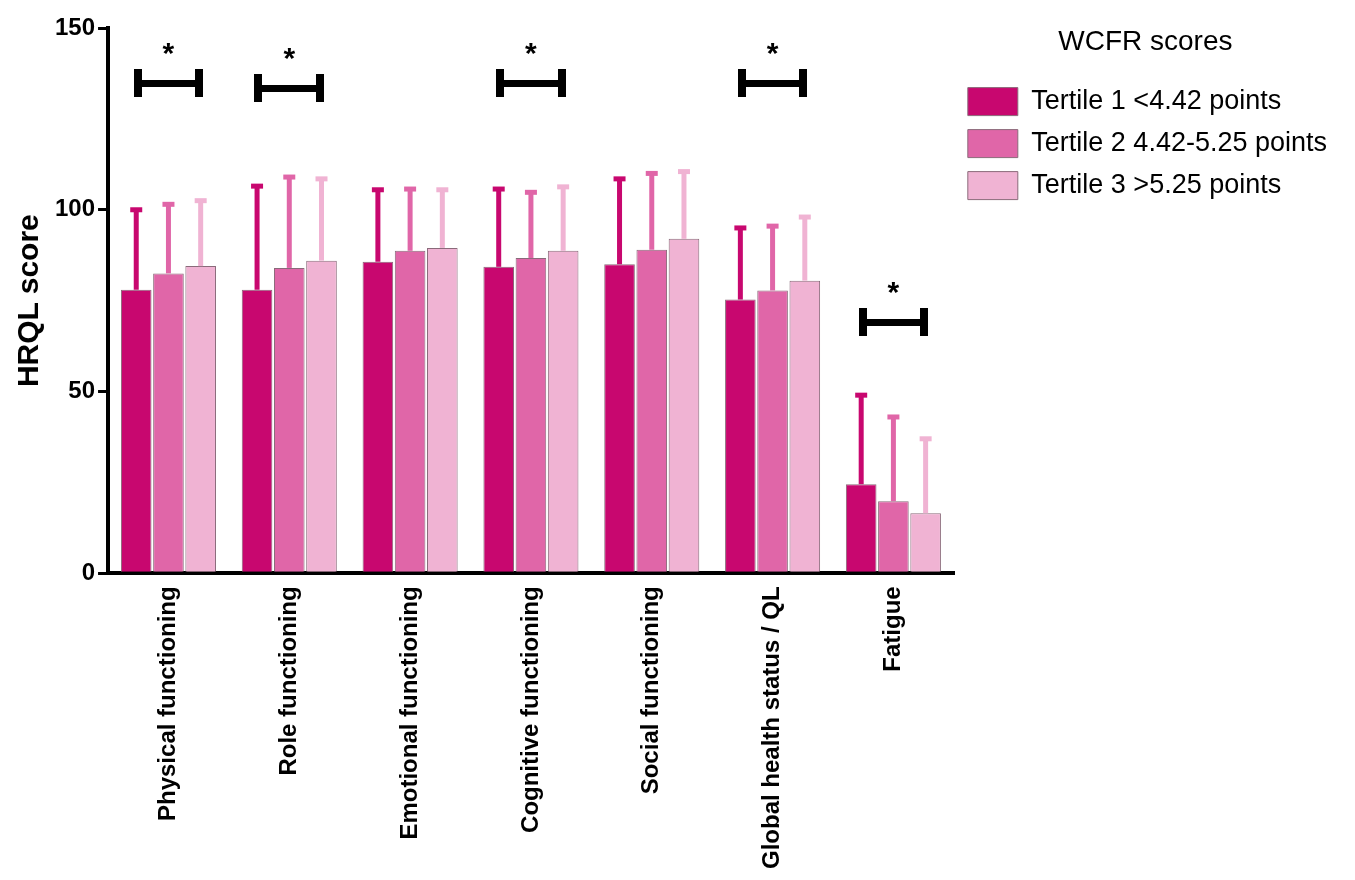 The image size is (1355, 880). Describe the element at coordinates (75, 208) in the screenshot. I see `y-tick-label: 100` at that location.